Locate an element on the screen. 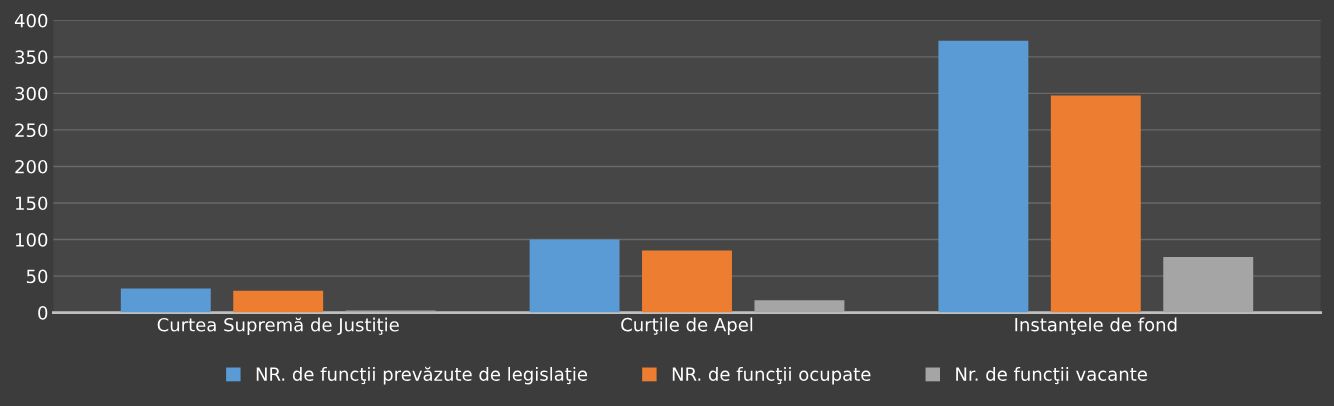 The height and width of the screenshot is (406, 1334). y-tick-label: 300 is located at coordinates (31, 93).